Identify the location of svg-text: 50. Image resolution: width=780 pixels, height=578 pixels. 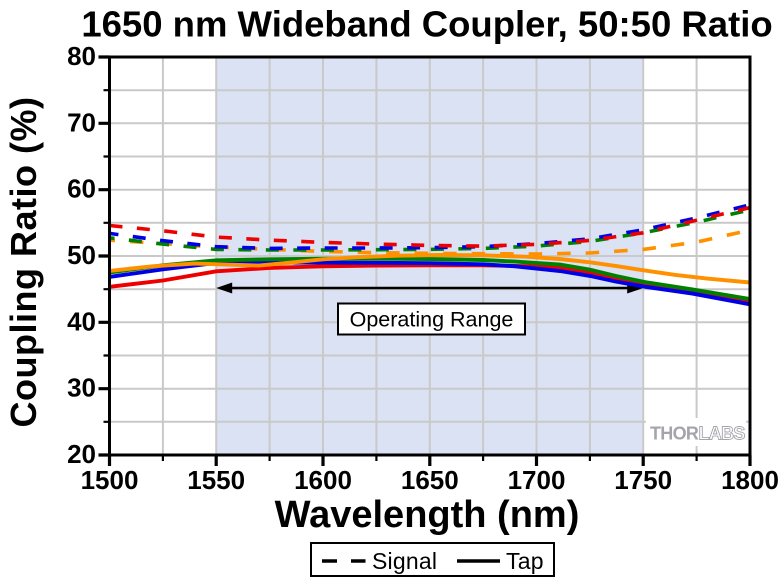
(81, 255).